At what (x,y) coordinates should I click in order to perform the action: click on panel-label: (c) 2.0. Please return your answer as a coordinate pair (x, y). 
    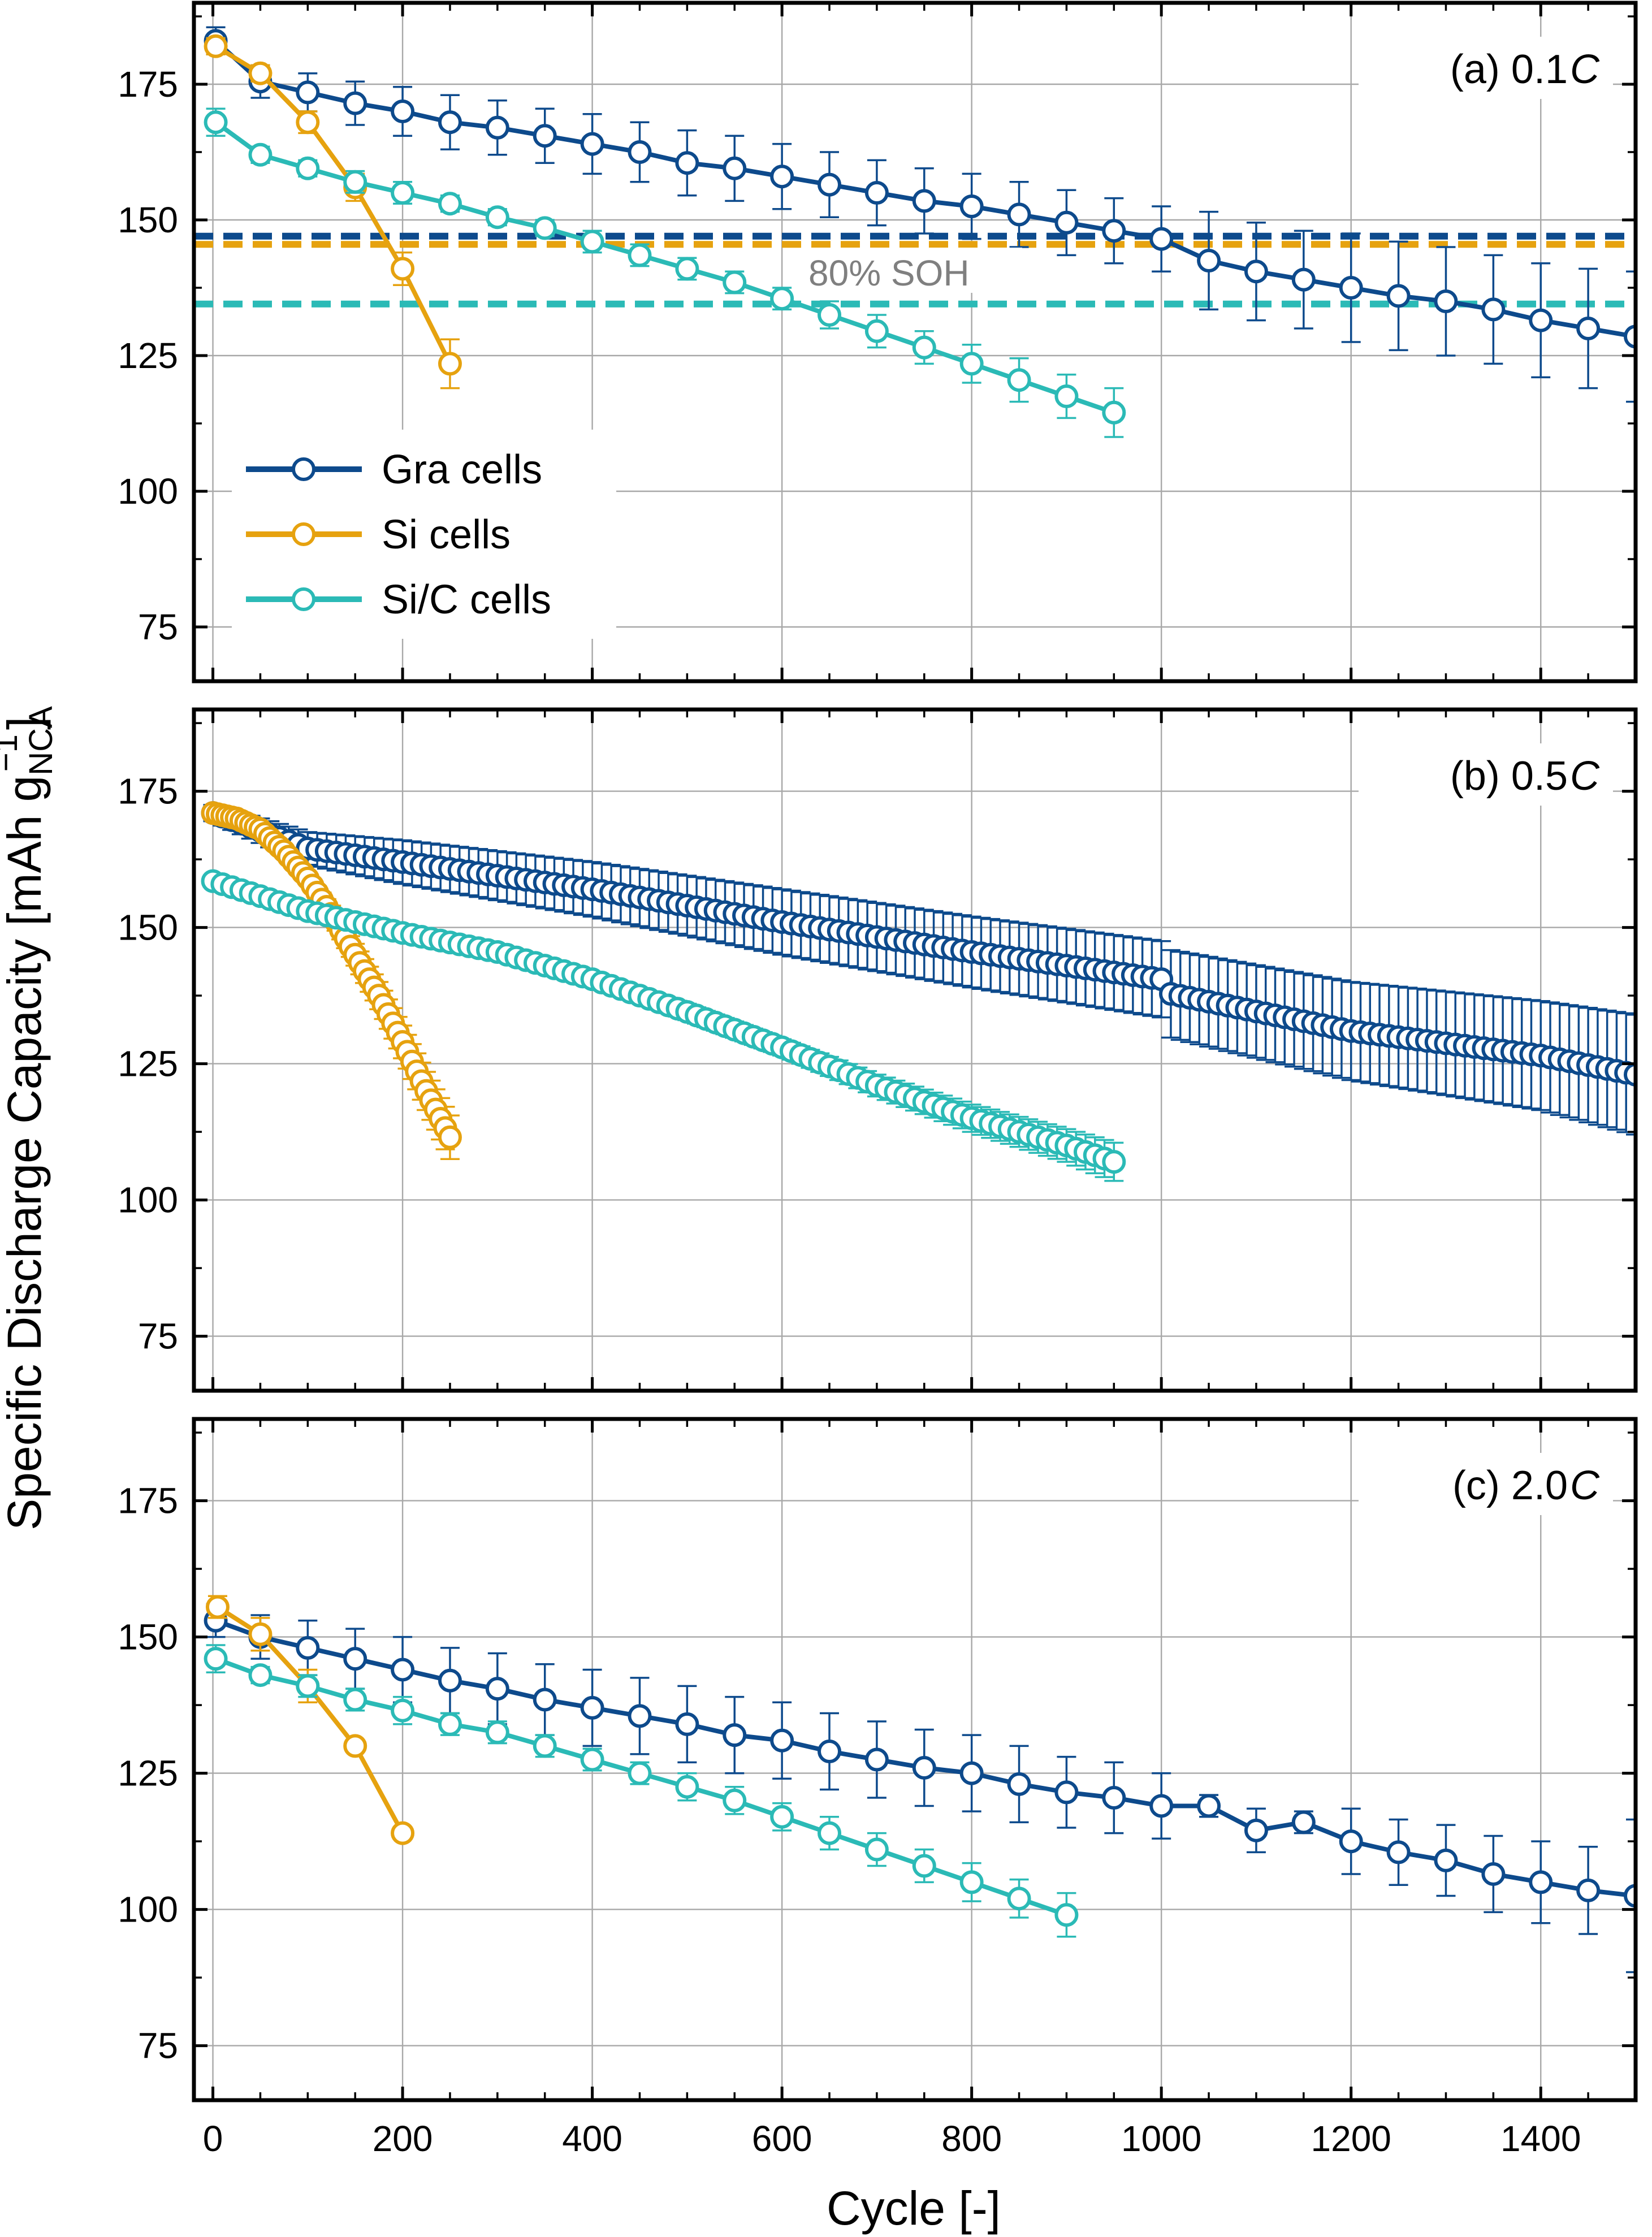
    Looking at the image, I should click on (1510, 1485).